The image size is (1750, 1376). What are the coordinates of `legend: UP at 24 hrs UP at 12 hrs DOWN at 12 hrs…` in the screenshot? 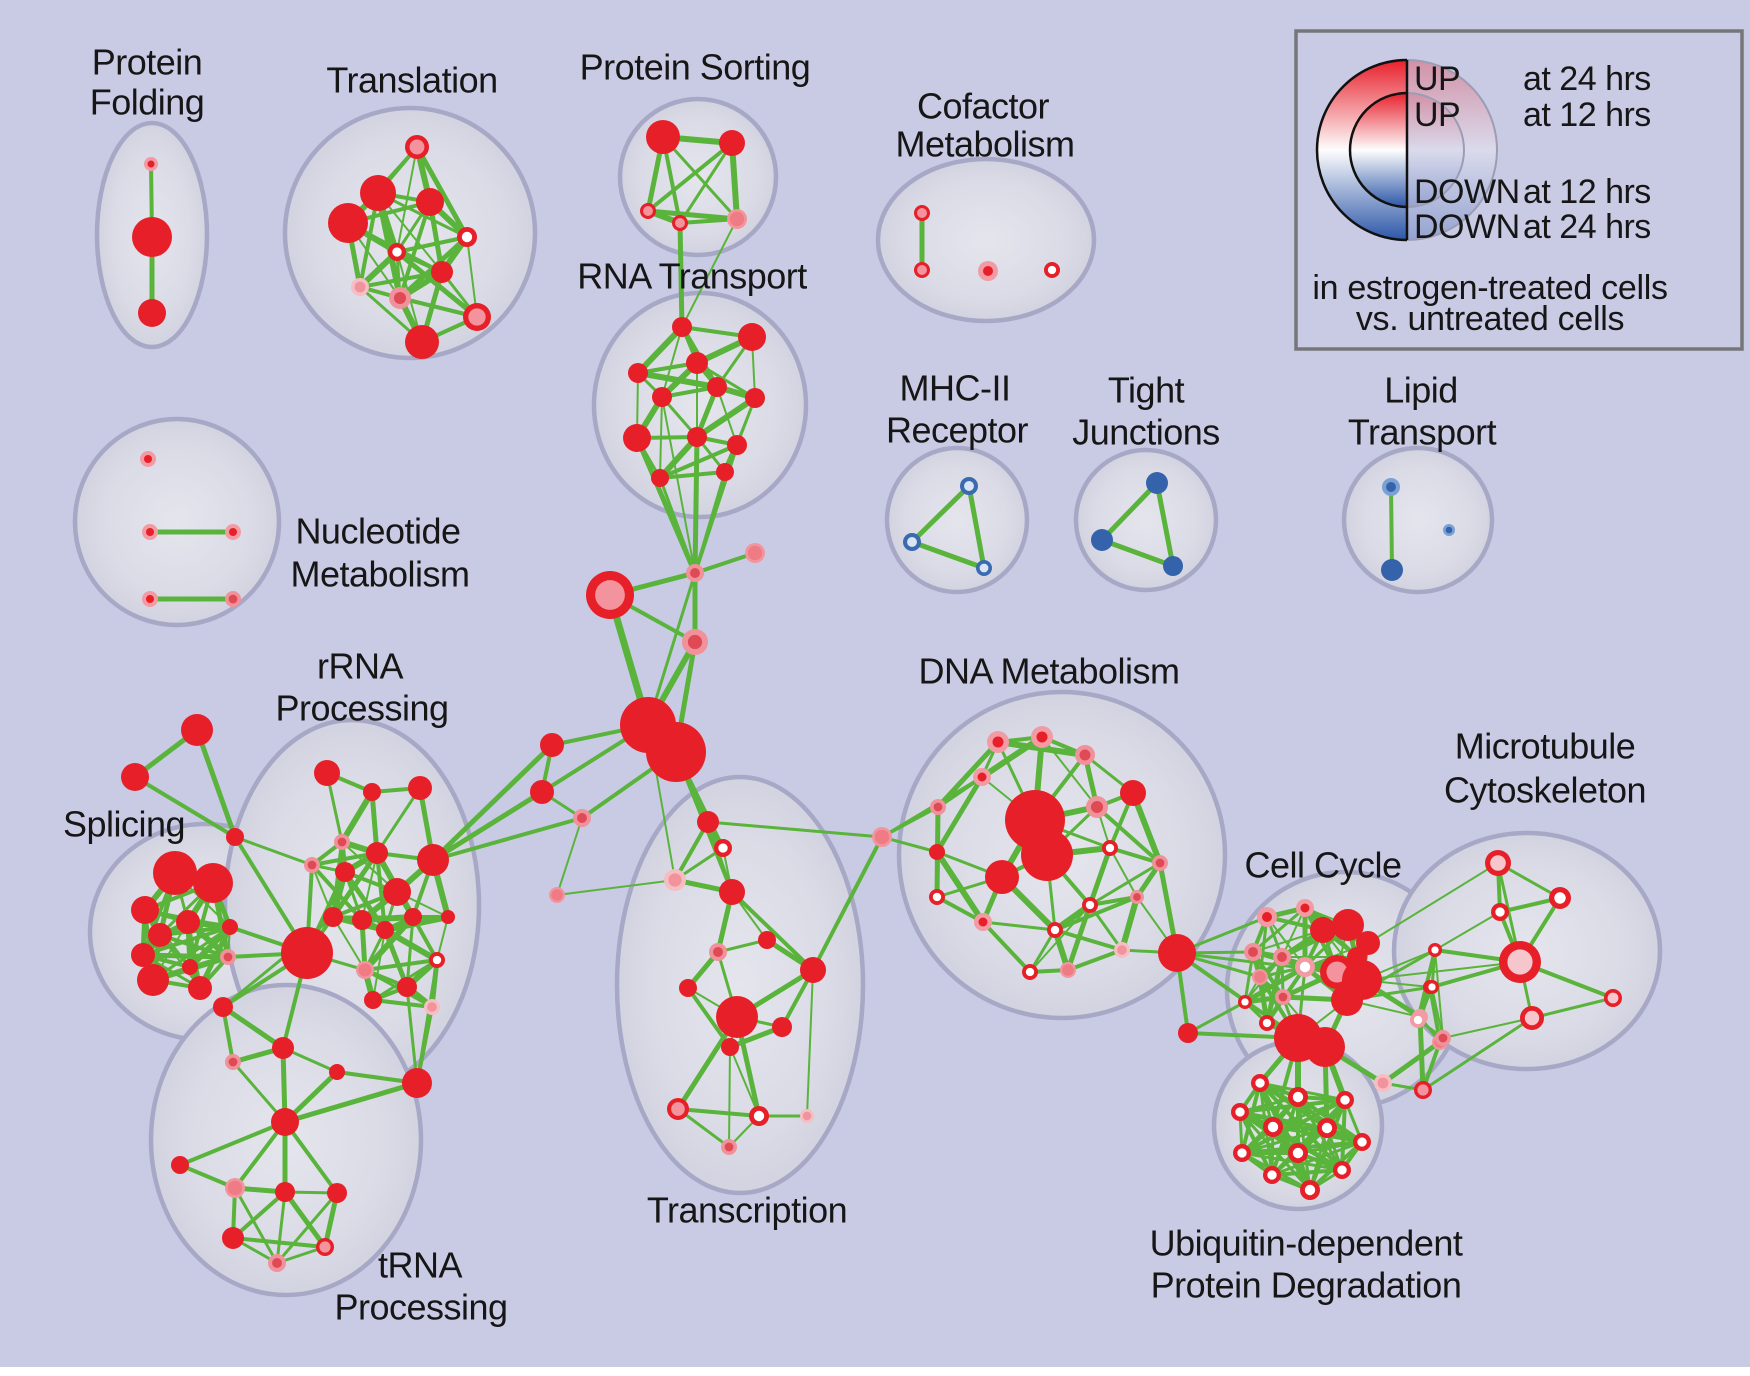 It's located at (1519, 190).